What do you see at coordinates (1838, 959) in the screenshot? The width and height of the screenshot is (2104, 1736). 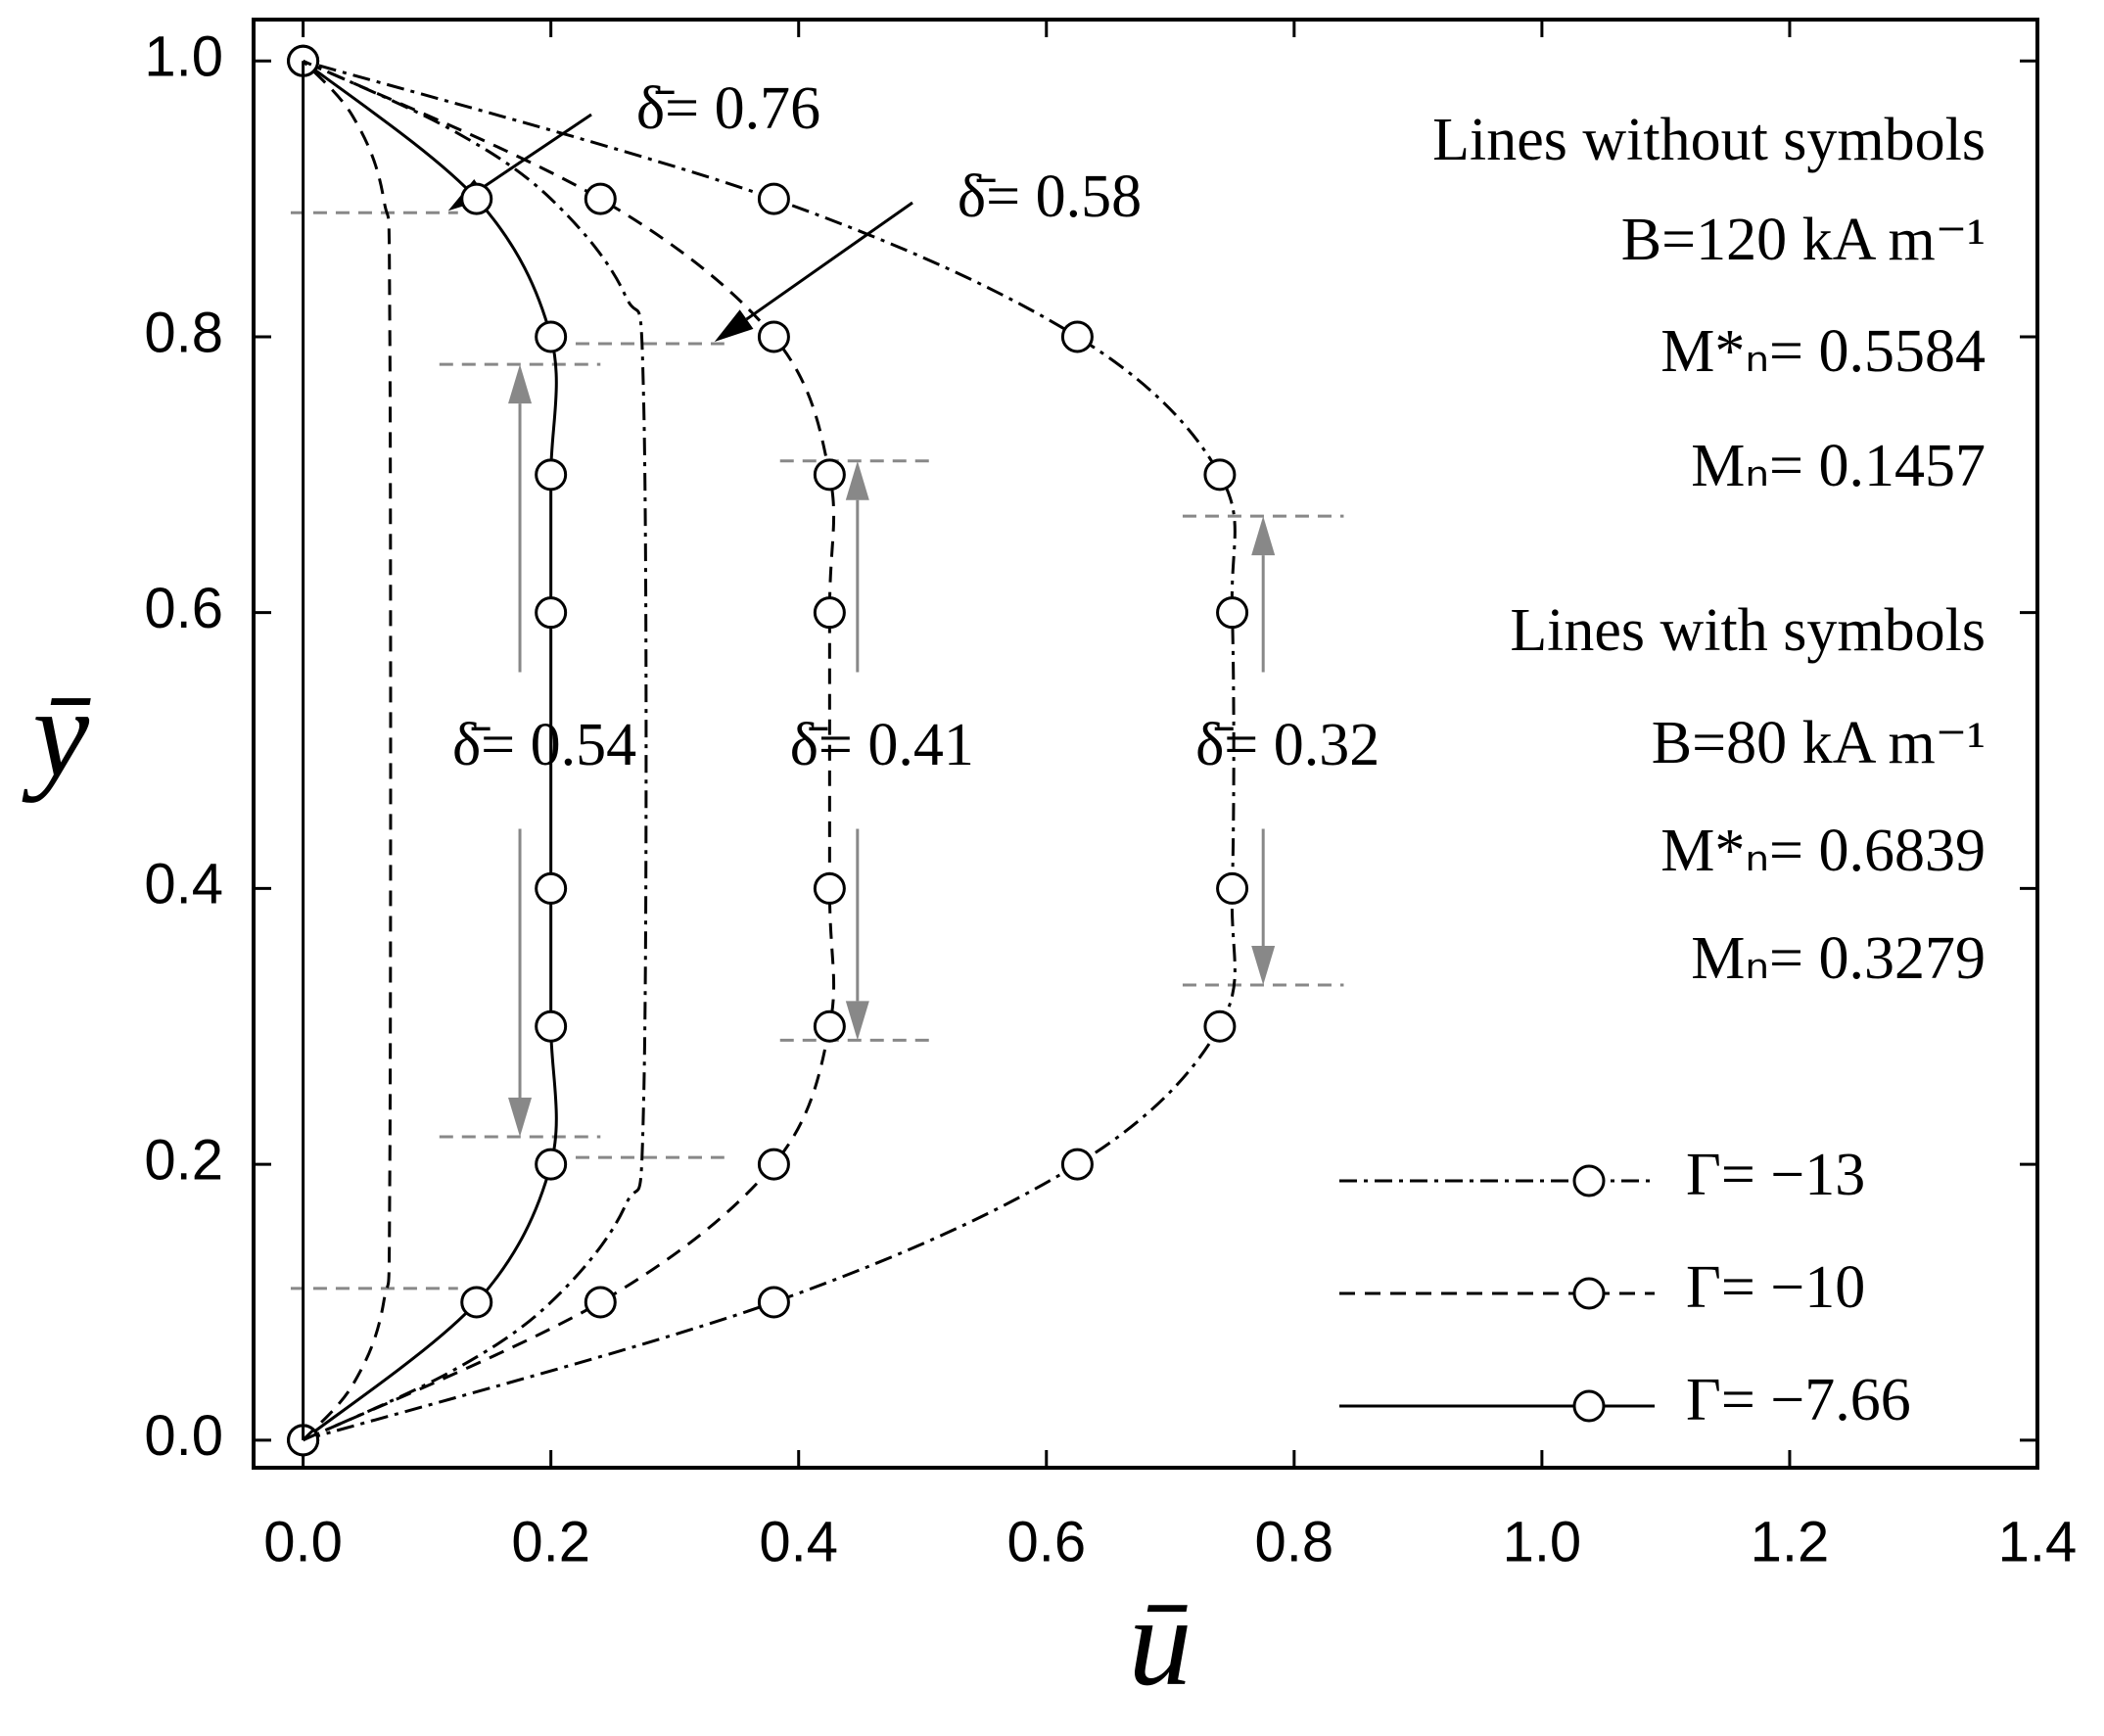 I see `note: Mₙ= 0.3279` at bounding box center [1838, 959].